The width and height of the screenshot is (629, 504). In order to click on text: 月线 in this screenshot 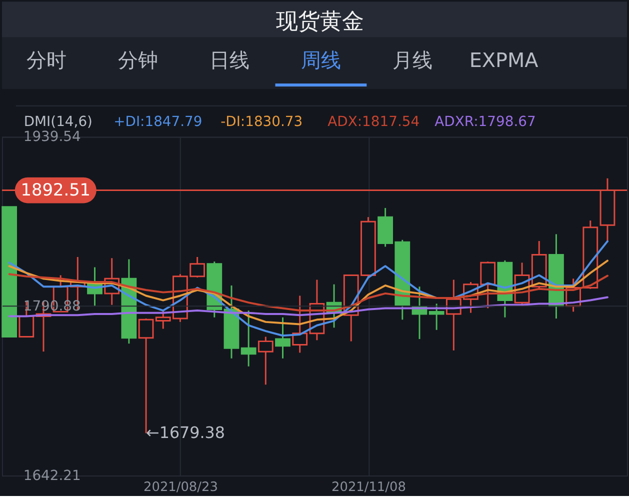, I will do `click(412, 60)`.